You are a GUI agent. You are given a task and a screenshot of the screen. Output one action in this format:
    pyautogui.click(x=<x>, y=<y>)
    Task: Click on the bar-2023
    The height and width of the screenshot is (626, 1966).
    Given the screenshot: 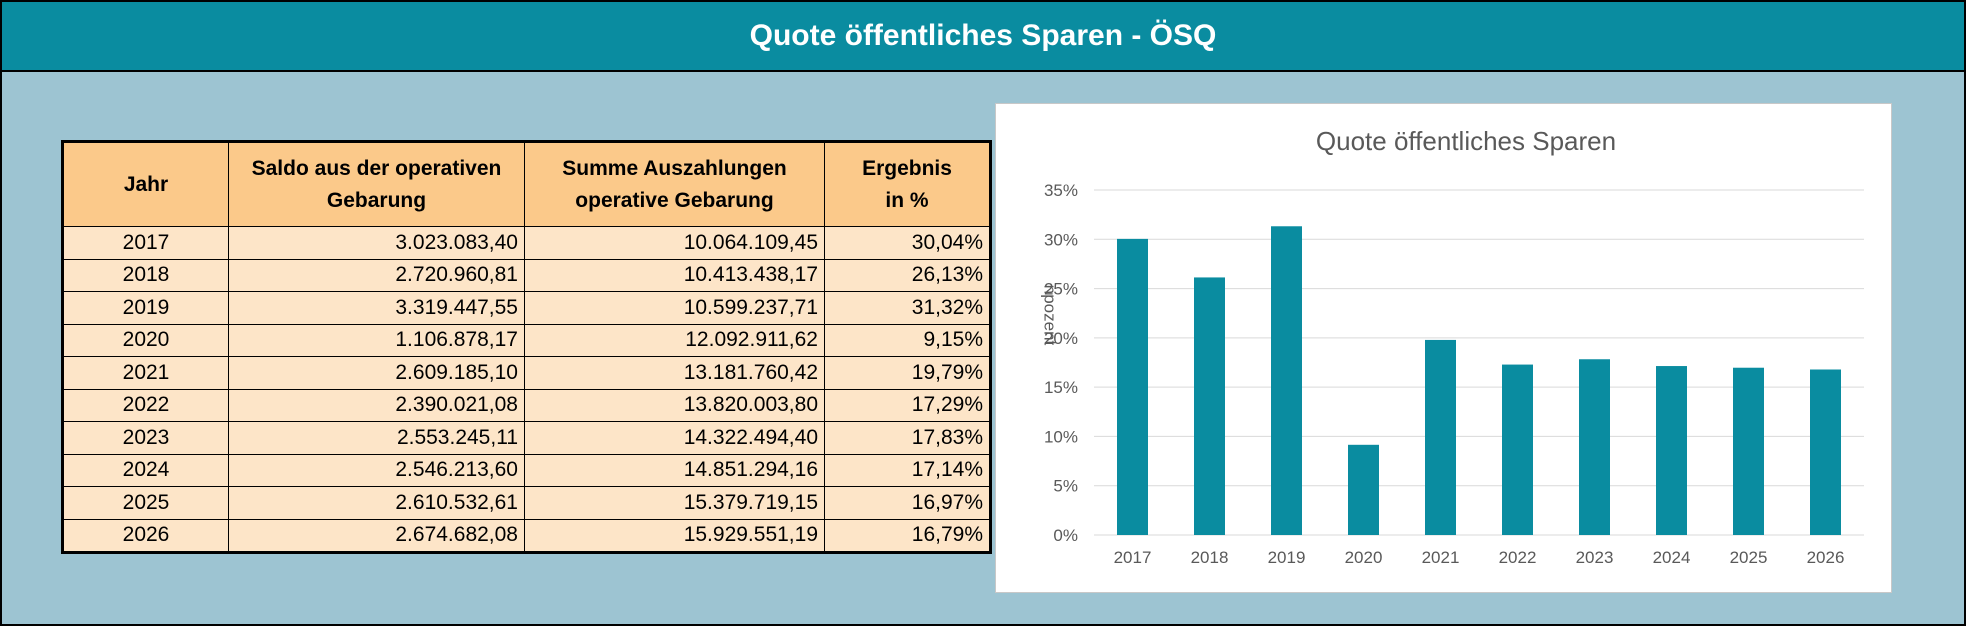 What is the action you would take?
    pyautogui.click(x=1594, y=447)
    